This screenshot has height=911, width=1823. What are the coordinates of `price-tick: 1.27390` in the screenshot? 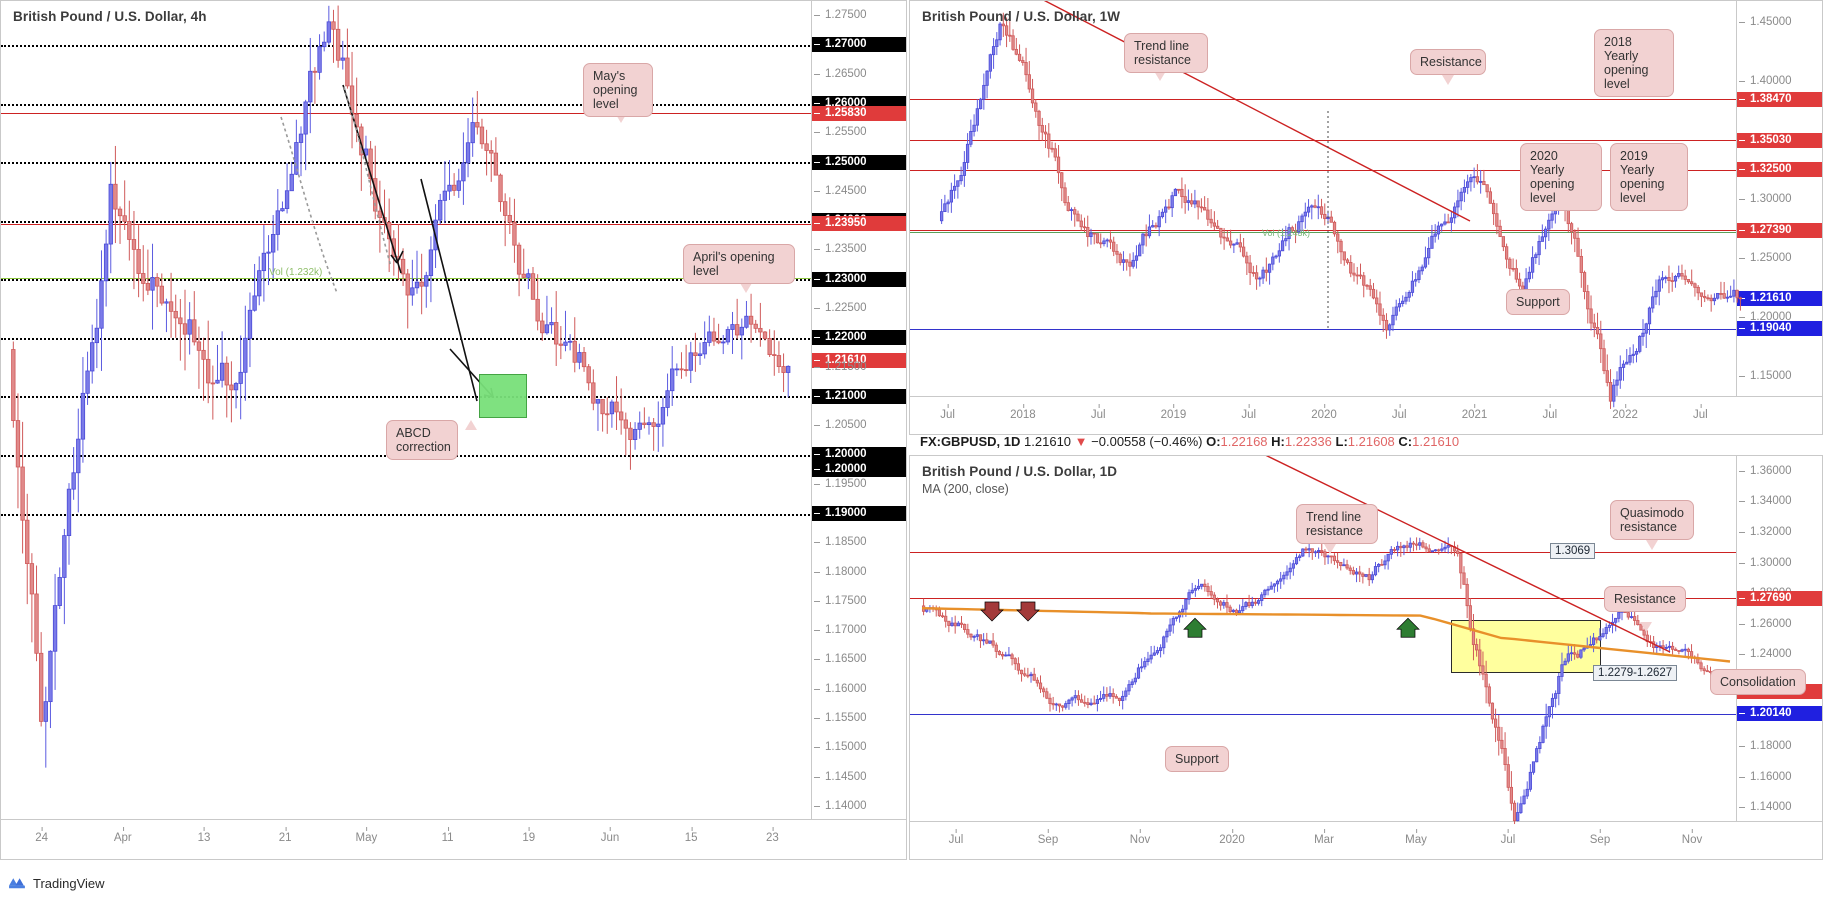 It's located at (1779, 230).